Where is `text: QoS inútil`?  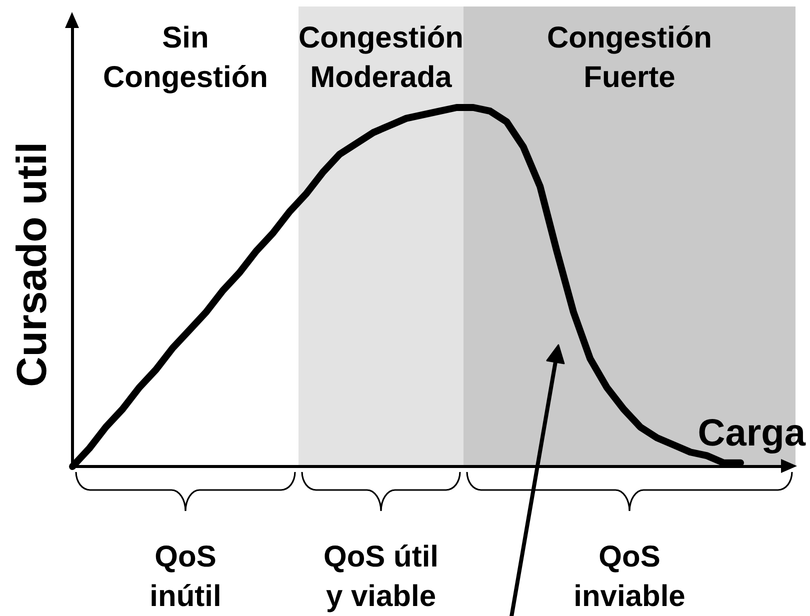
text: QoS inútil is located at coordinates (186, 577).